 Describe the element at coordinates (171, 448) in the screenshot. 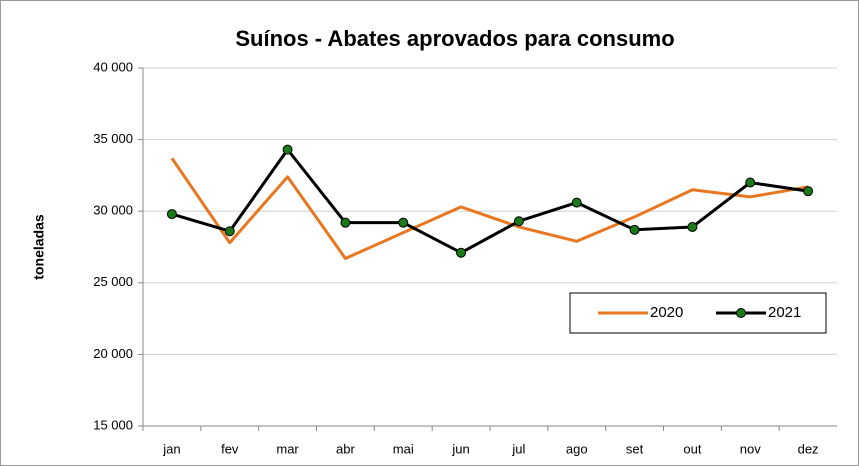

I see `x-tick-label: jan` at that location.